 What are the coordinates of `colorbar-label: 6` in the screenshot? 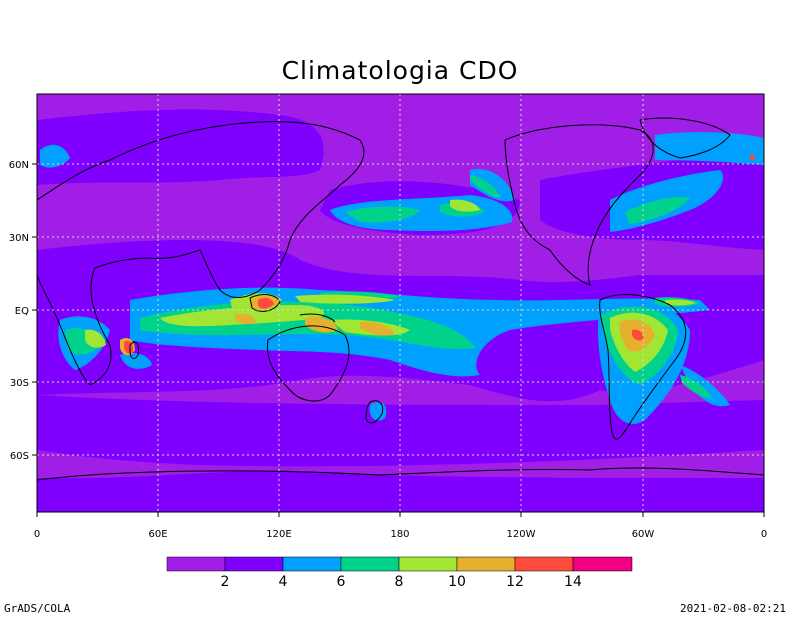 It's located at (341, 582).